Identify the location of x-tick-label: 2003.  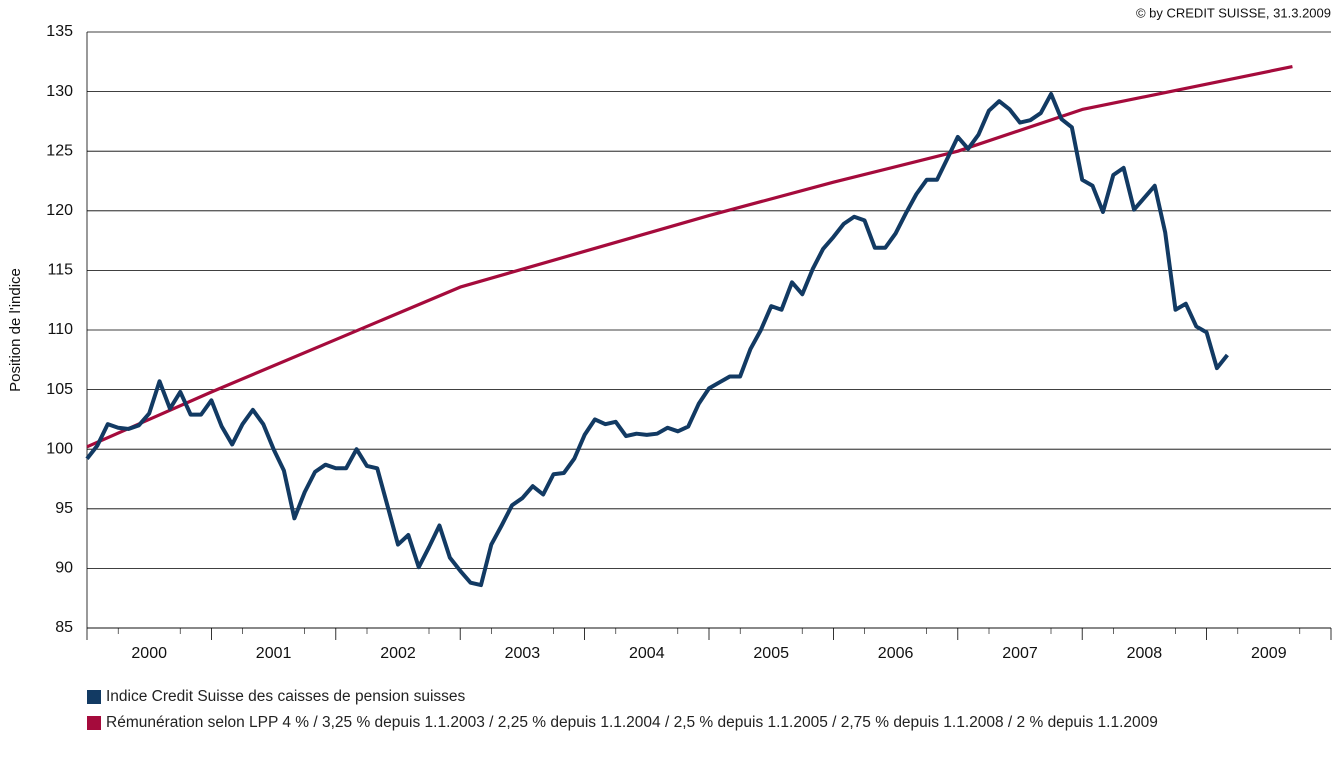
(523, 653).